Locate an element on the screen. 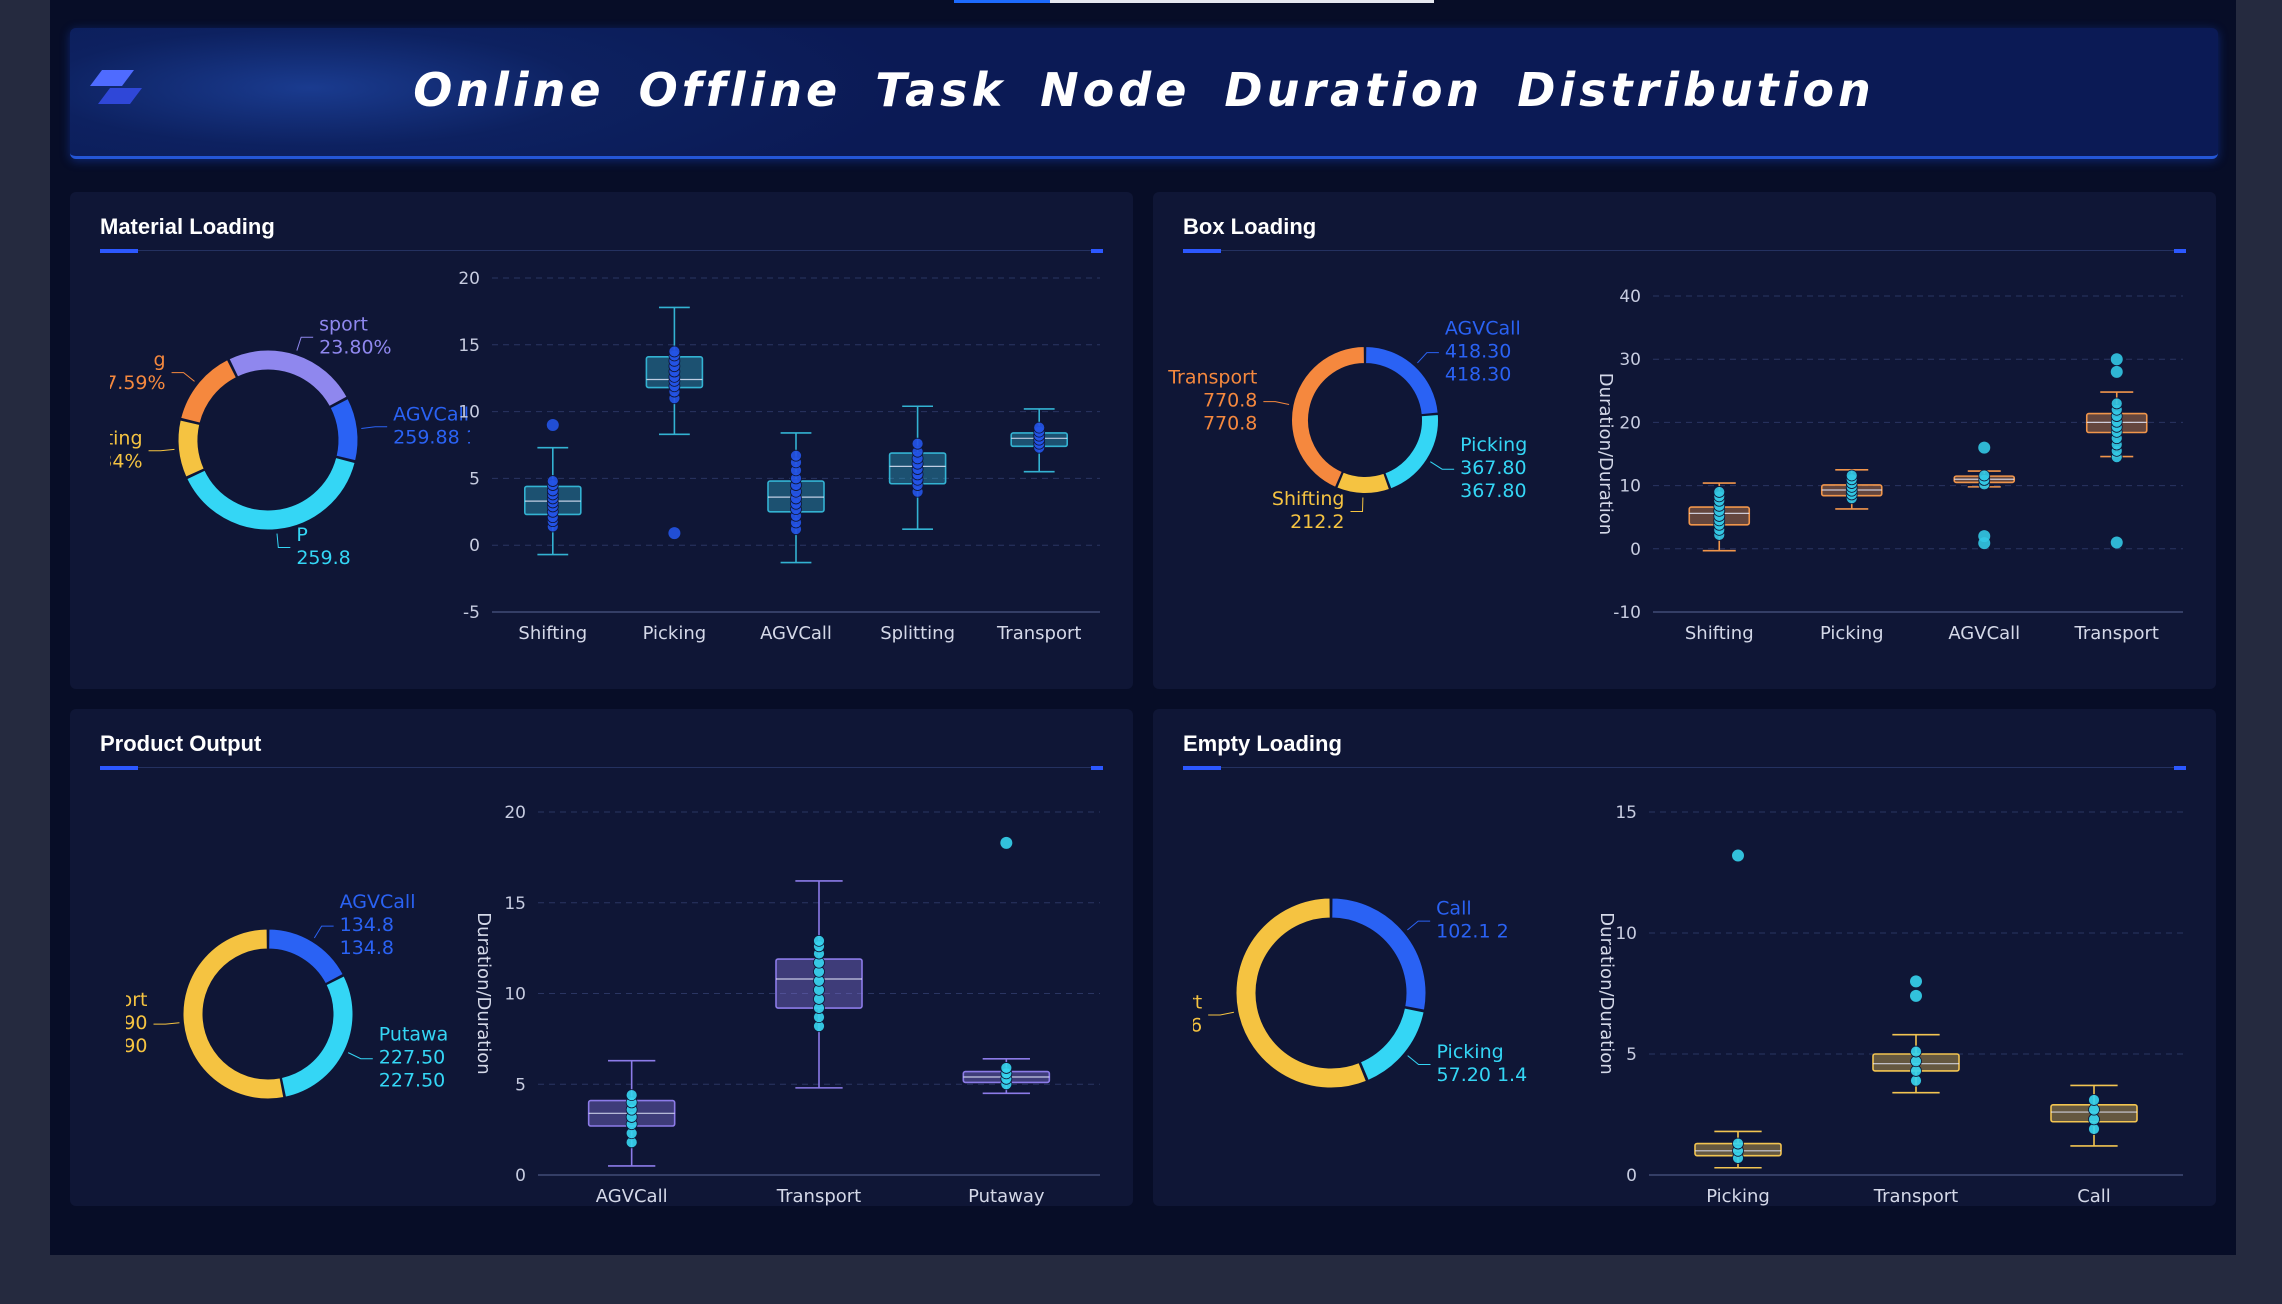 The width and height of the screenshot is (2282, 1304). y-tick-label: -5 is located at coordinates (471, 613).